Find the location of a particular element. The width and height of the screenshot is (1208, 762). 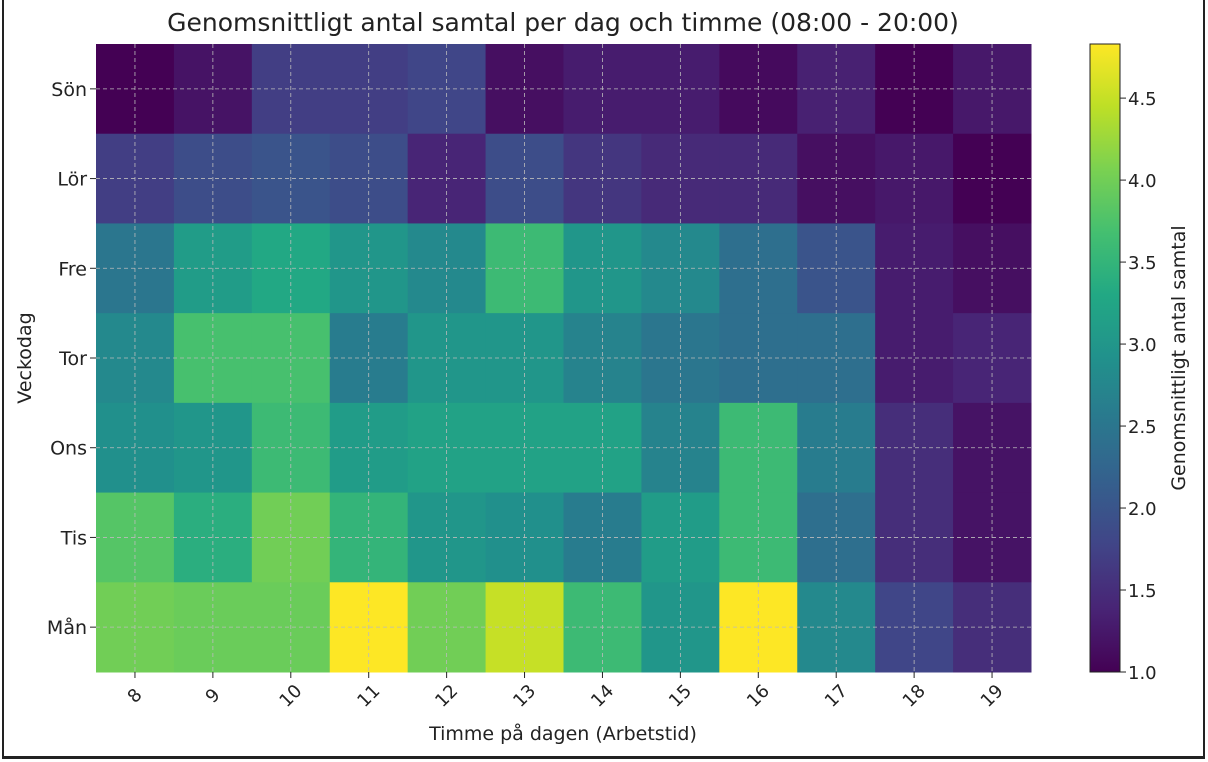

y-axis-label: Veckodag is located at coordinates (25, 357).